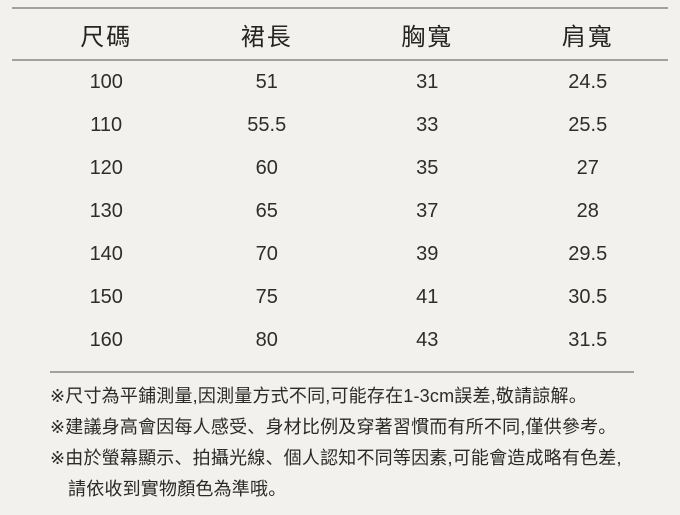 The height and width of the screenshot is (515, 680). What do you see at coordinates (340, 297) in the screenshot?
I see `table-row: 150 75 41 30.5` at bounding box center [340, 297].